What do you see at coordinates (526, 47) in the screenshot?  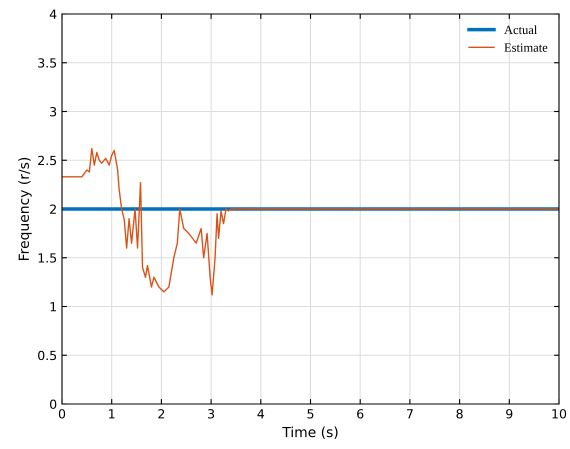 I see `legend-label: Estimate` at bounding box center [526, 47].